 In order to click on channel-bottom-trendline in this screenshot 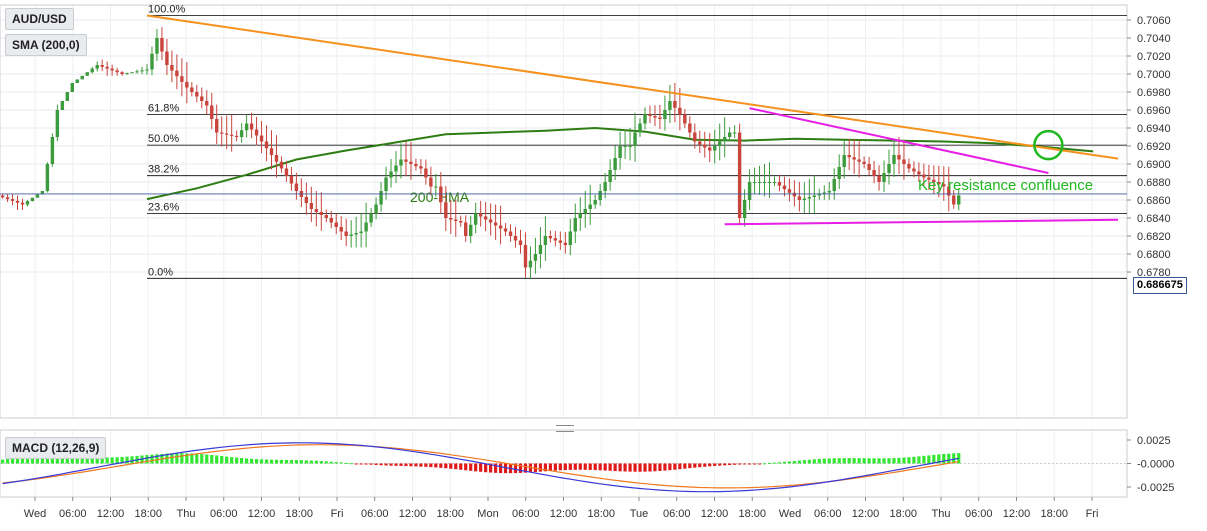, I will do `click(921, 222)`.